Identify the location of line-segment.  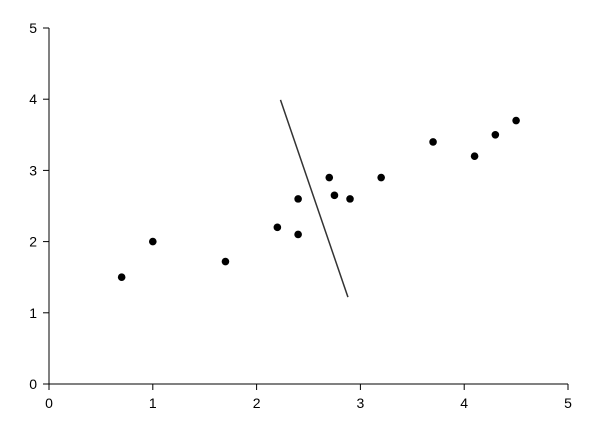
(314, 198).